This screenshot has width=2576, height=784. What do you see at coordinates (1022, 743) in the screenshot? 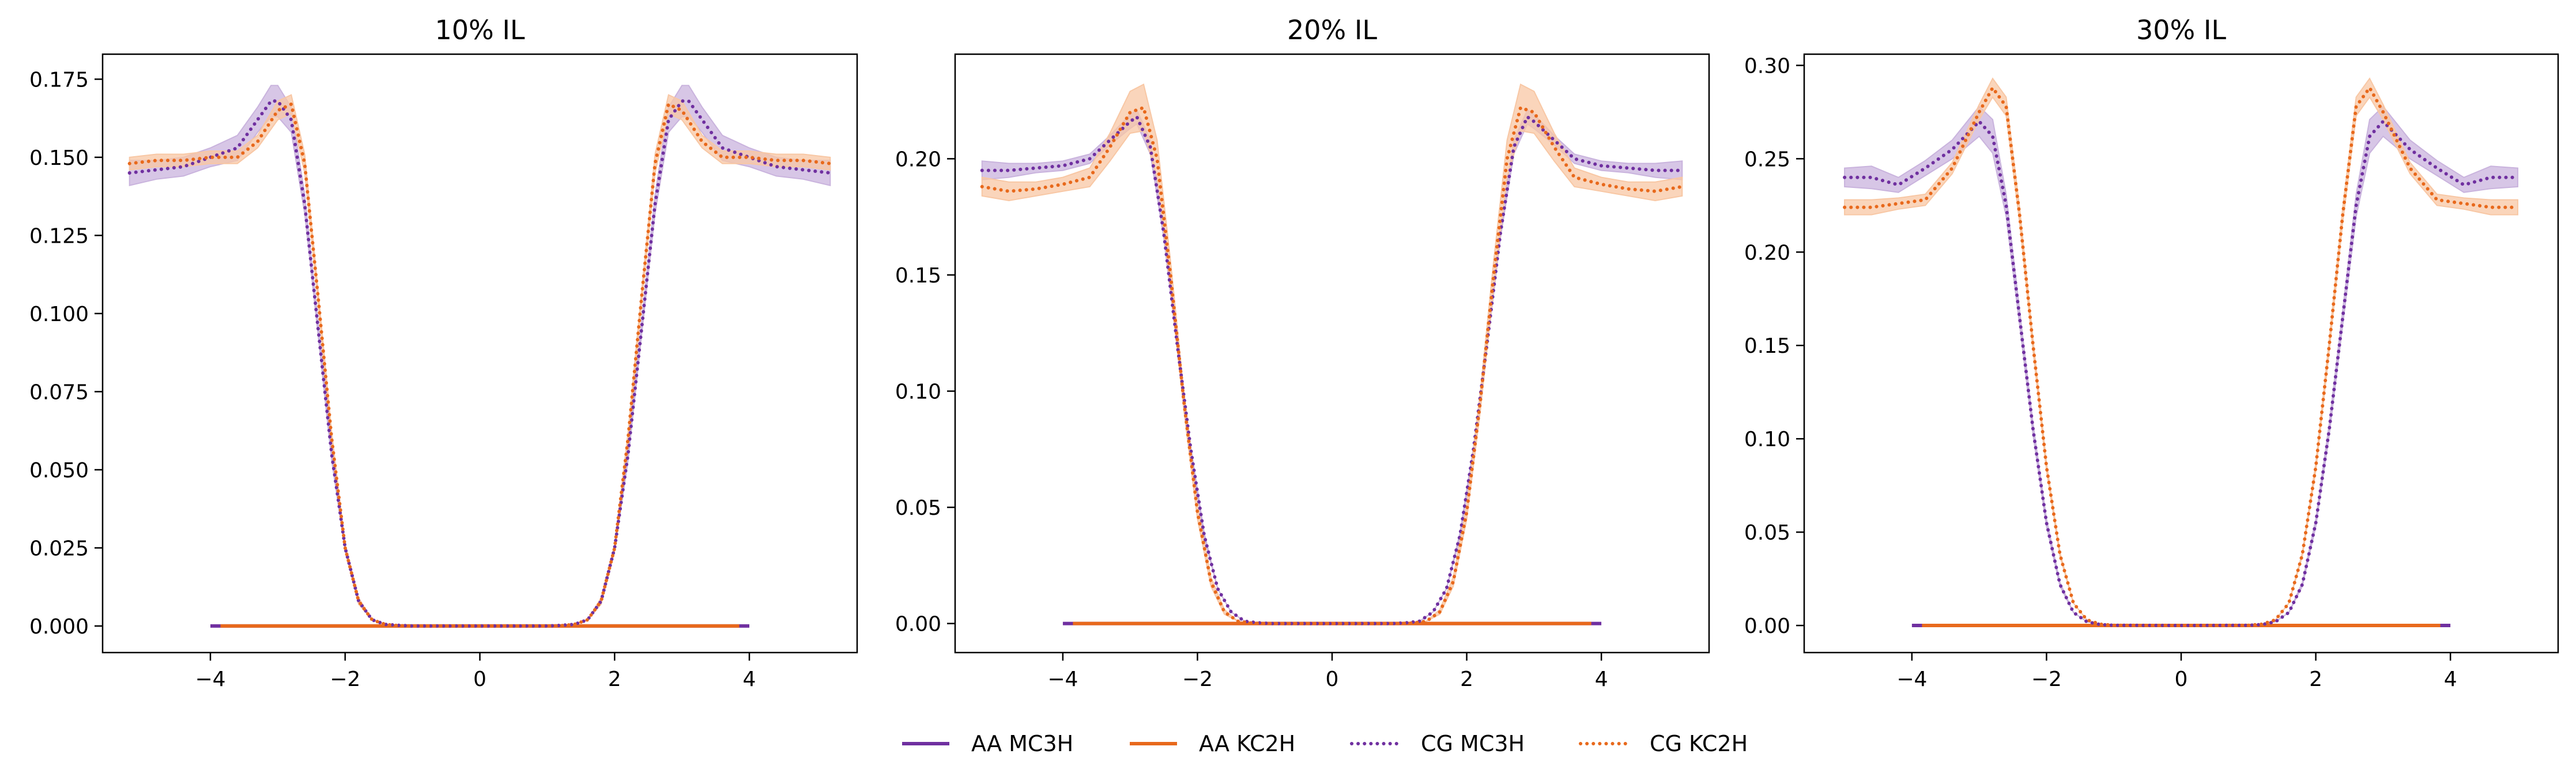
I see `legend-label: AA MC3H` at bounding box center [1022, 743].